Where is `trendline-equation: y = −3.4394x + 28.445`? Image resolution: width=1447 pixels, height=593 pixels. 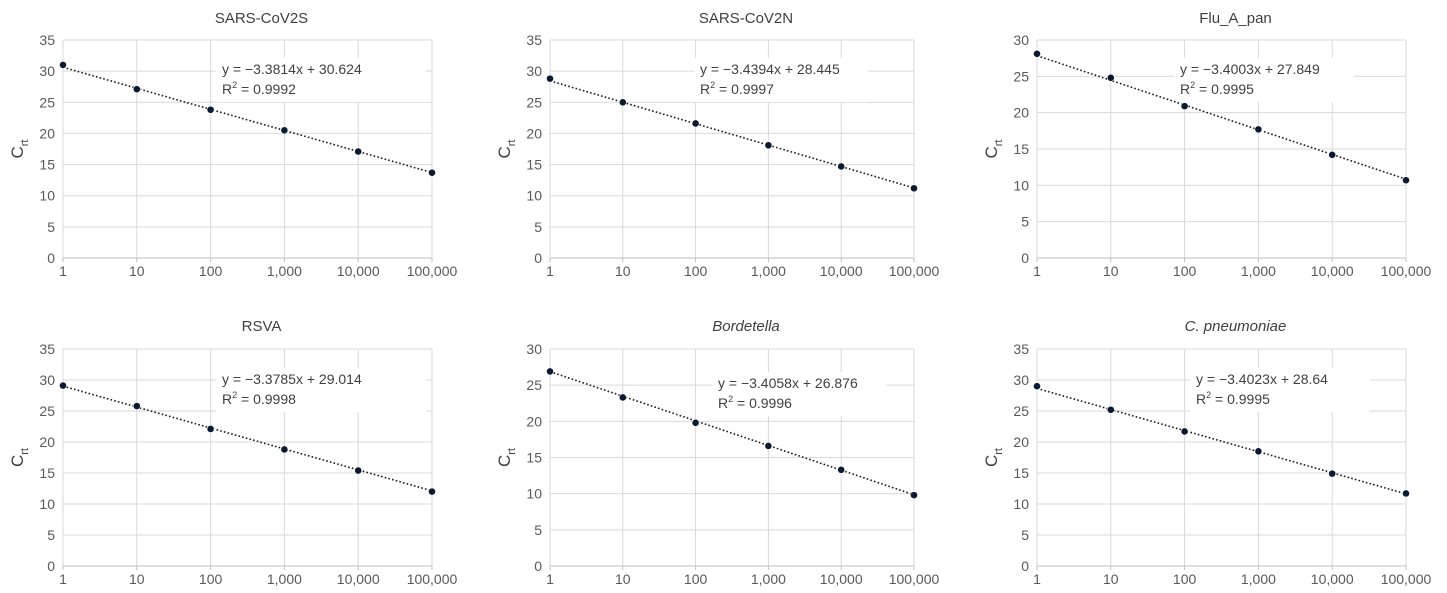 trendline-equation: y = −3.4394x + 28.445 is located at coordinates (770, 69).